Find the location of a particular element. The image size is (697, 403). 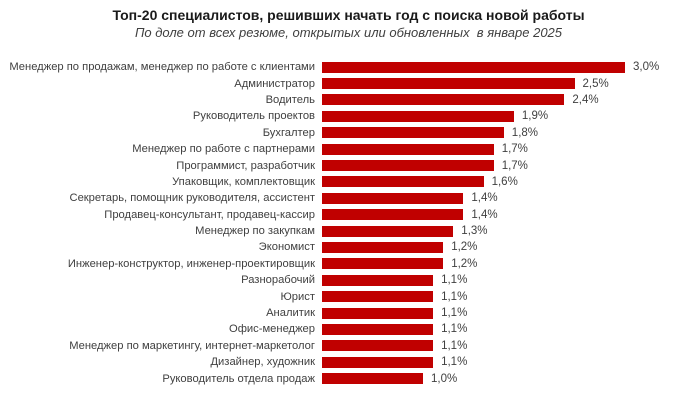

bar-row: Экономист 1,2% is located at coordinates (348, 247).